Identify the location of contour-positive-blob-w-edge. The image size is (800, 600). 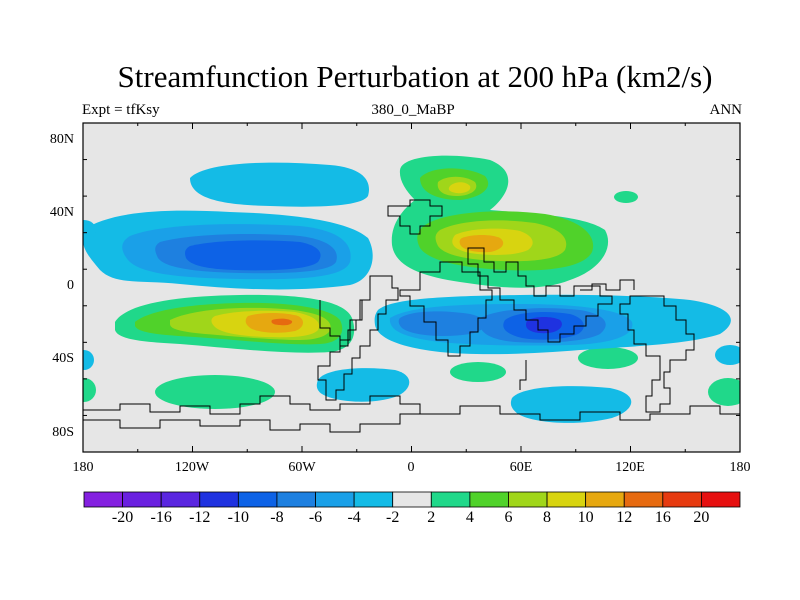
(89, 390).